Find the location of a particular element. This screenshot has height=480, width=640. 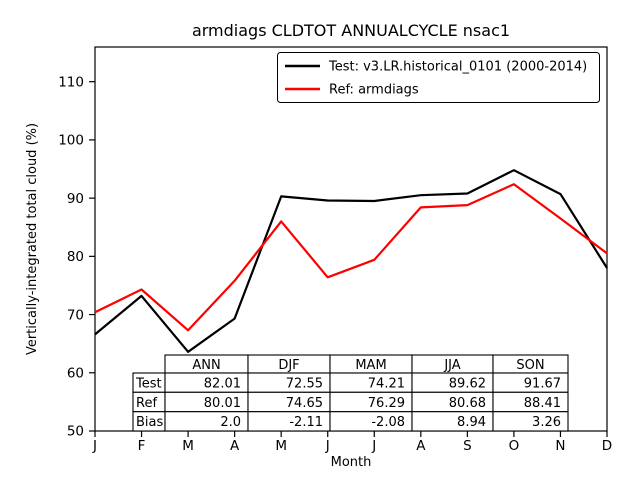

y-tick-label: 80 is located at coordinates (75, 257).